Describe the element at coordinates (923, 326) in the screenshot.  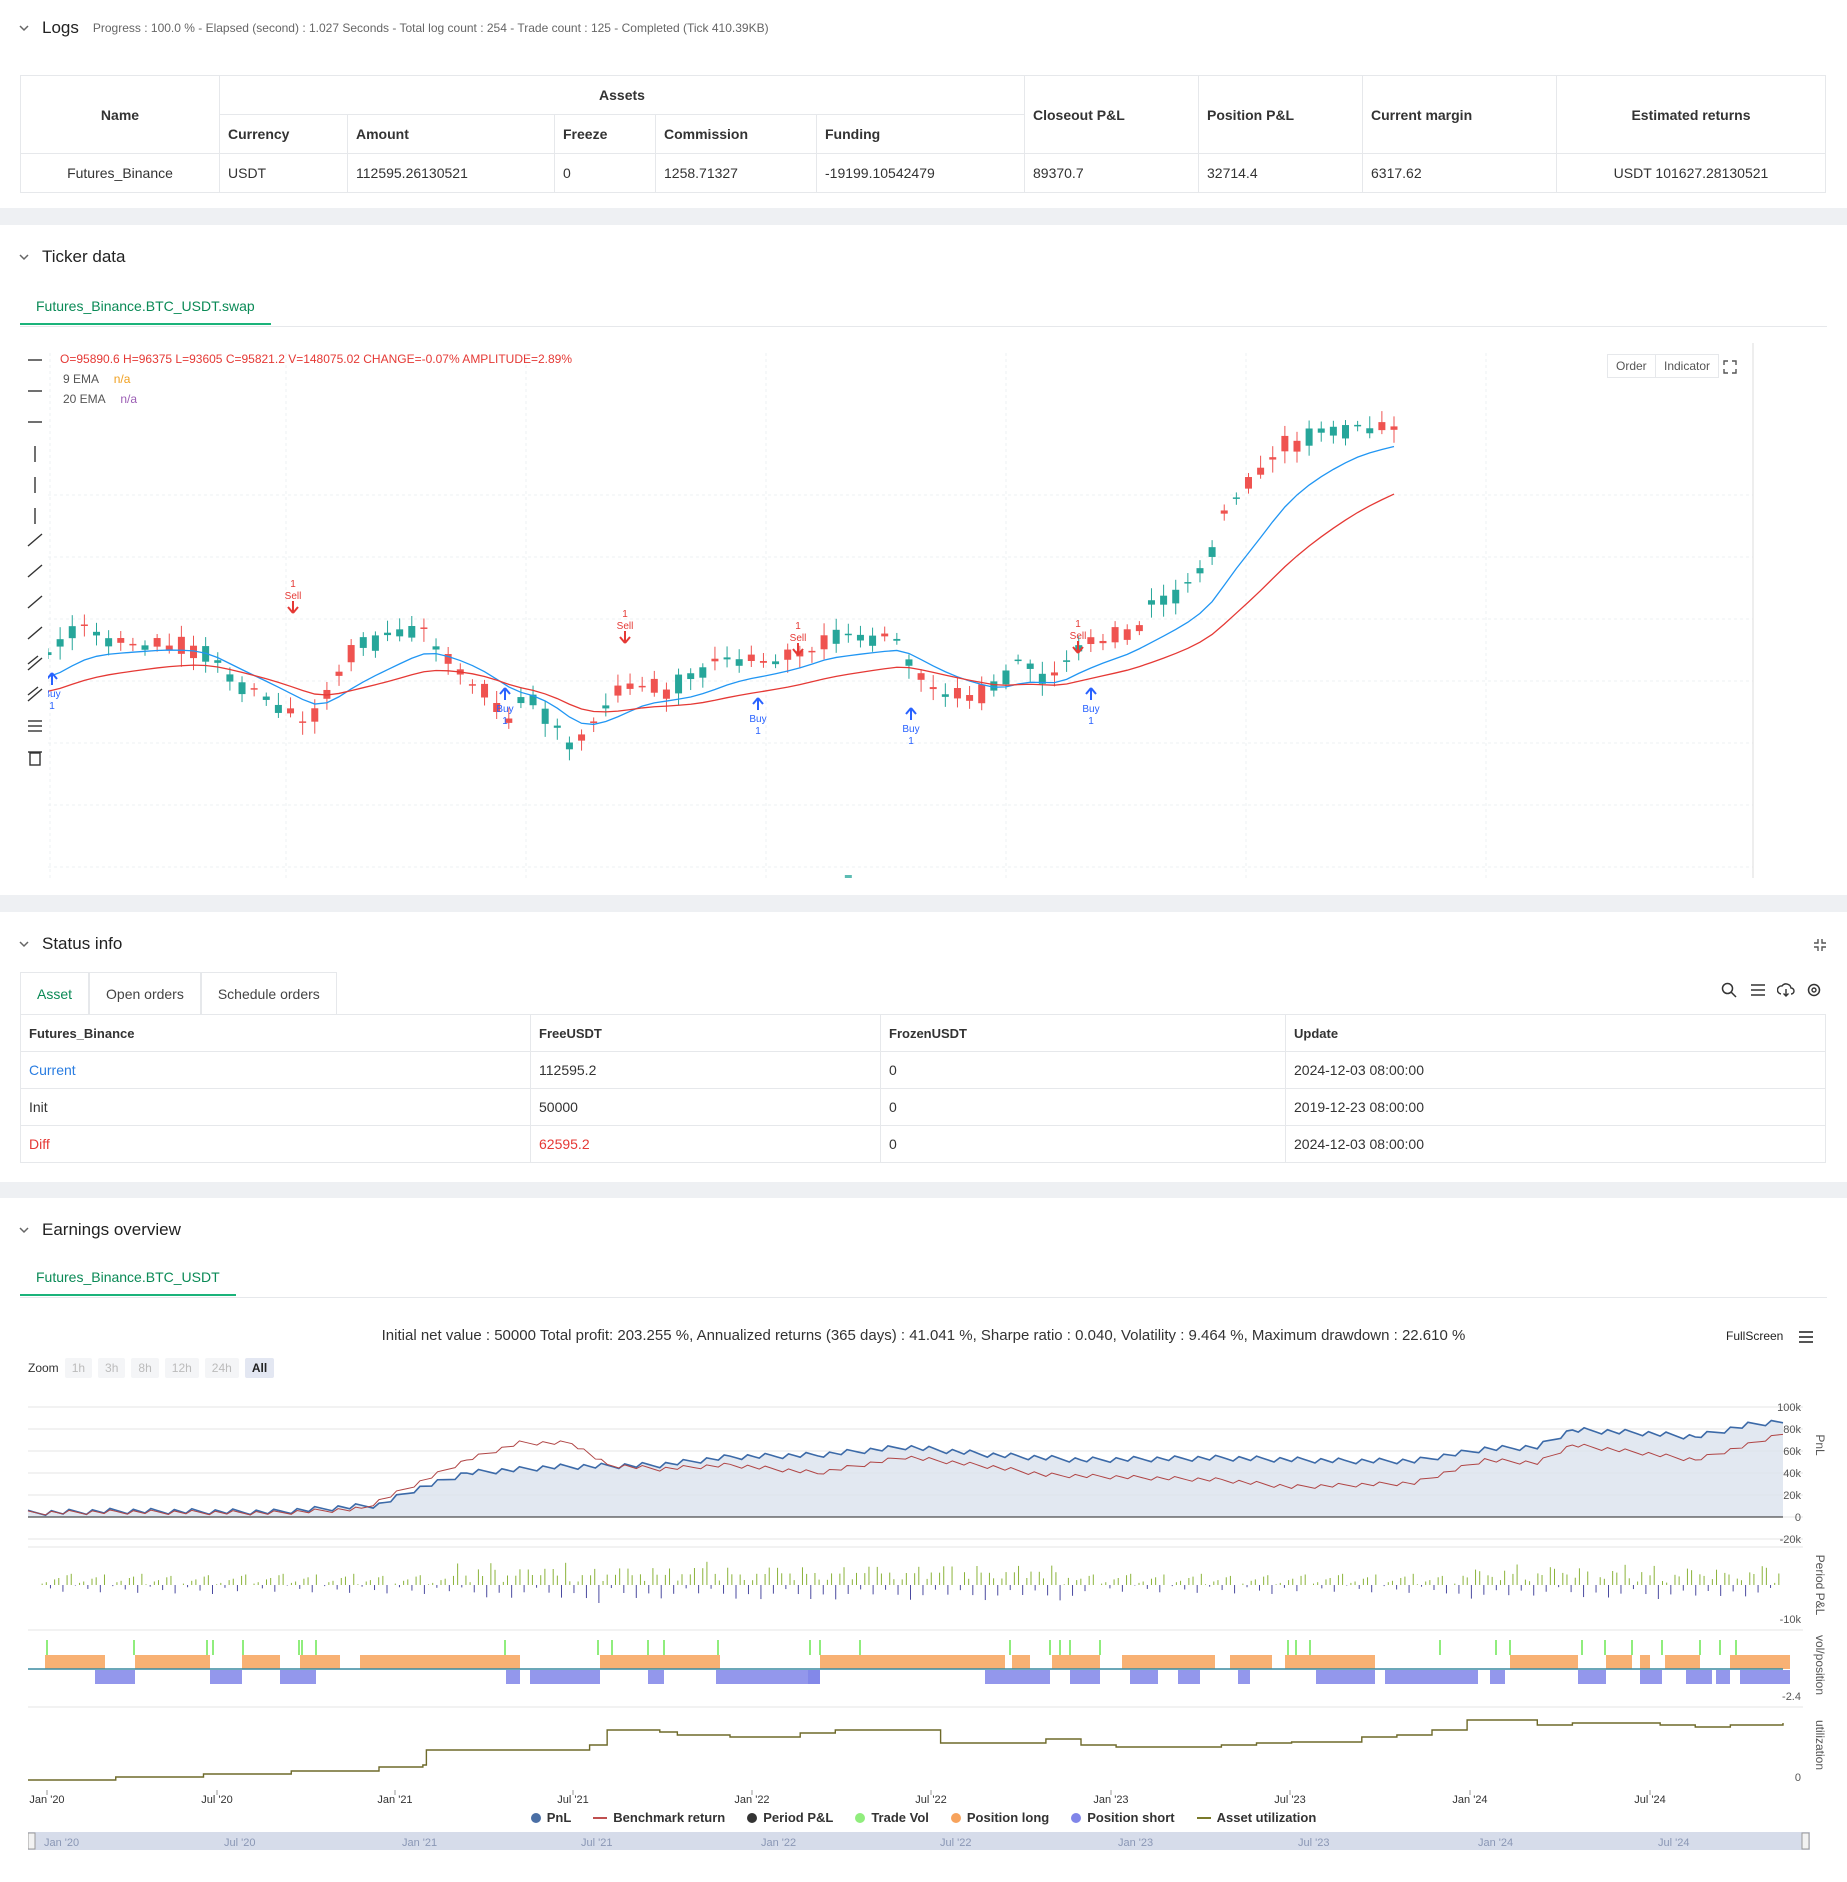
I see `tab-divider` at that location.